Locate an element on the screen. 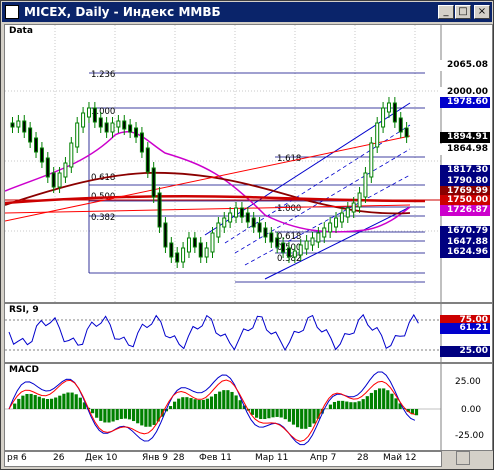  time-label: Мар 11 is located at coordinates (272, 458).